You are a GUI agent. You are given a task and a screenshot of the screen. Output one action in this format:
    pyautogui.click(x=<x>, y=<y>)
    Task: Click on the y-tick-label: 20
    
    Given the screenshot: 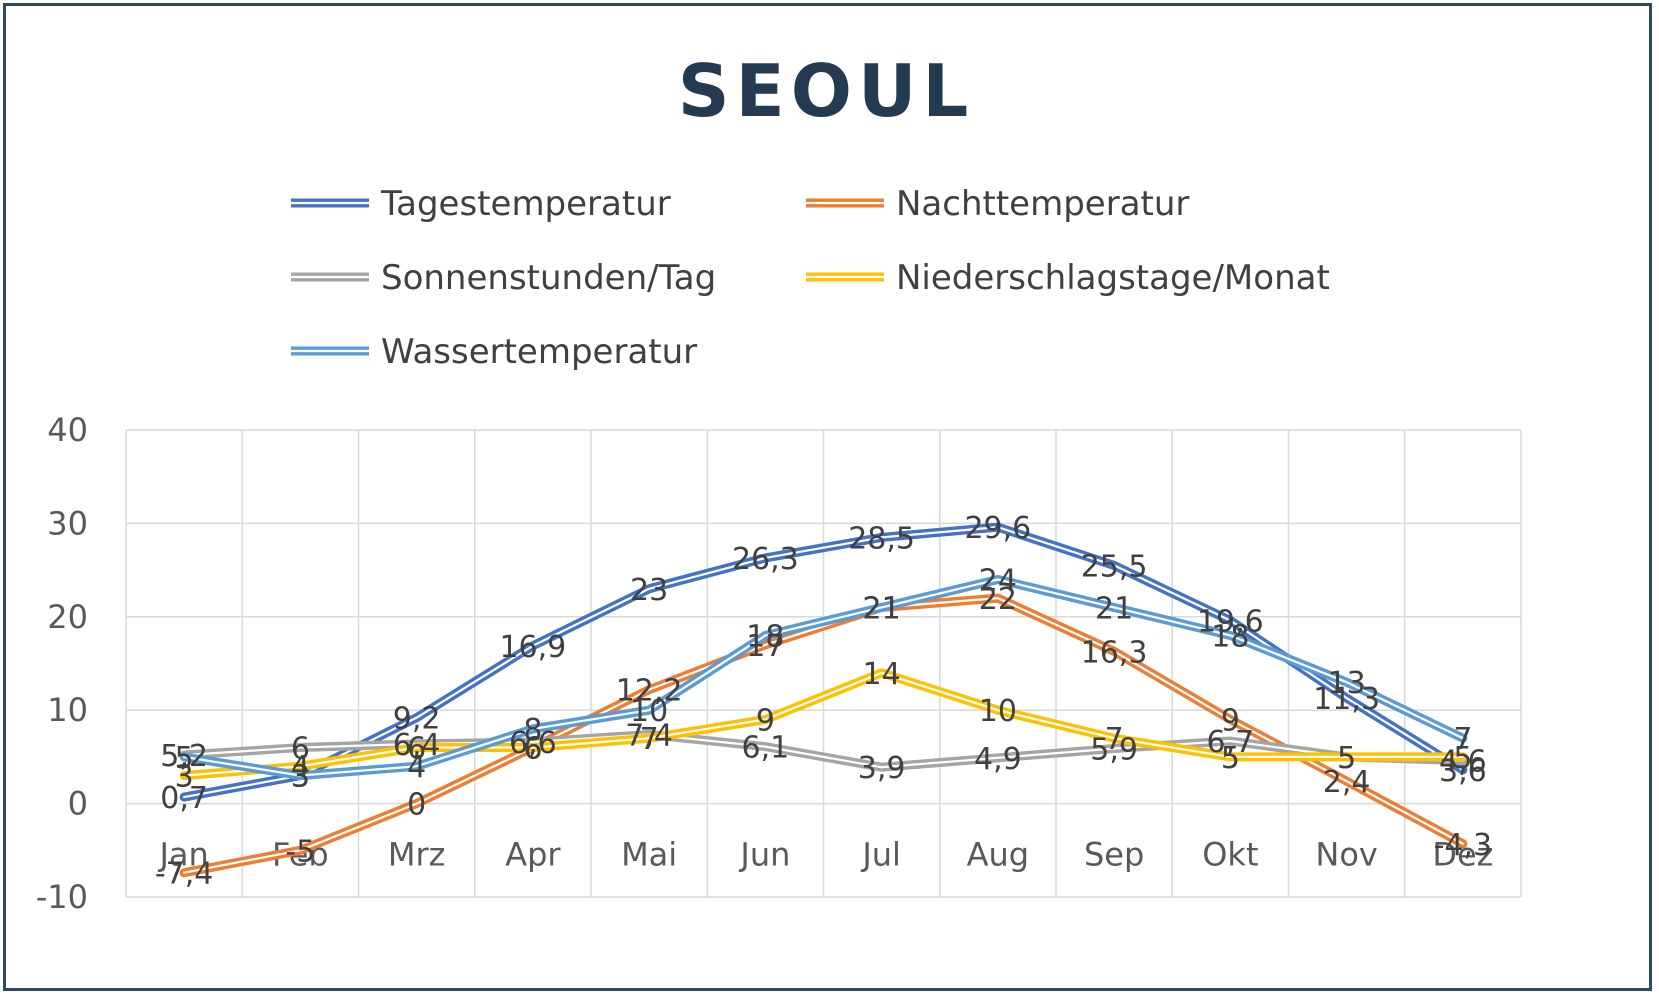 What is the action you would take?
    pyautogui.click(x=67, y=617)
    